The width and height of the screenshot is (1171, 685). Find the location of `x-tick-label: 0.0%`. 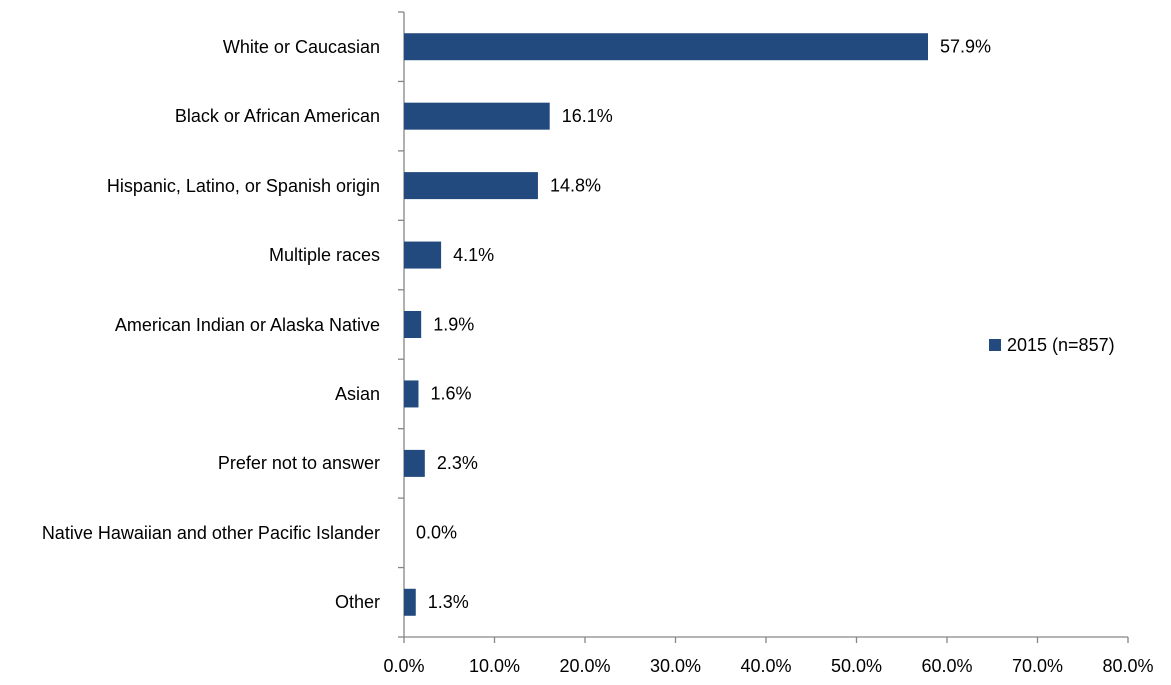

x-tick-label: 0.0% is located at coordinates (403, 666).